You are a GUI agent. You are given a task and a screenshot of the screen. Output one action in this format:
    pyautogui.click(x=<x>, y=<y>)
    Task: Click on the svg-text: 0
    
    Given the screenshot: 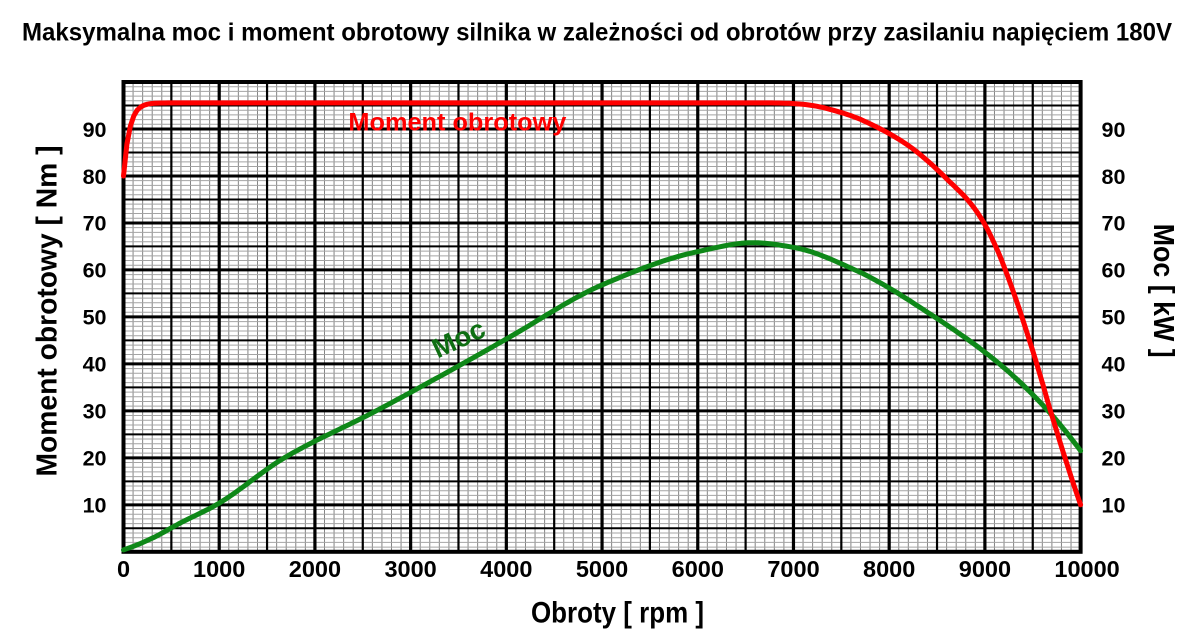 What is the action you would take?
    pyautogui.click(x=123, y=569)
    